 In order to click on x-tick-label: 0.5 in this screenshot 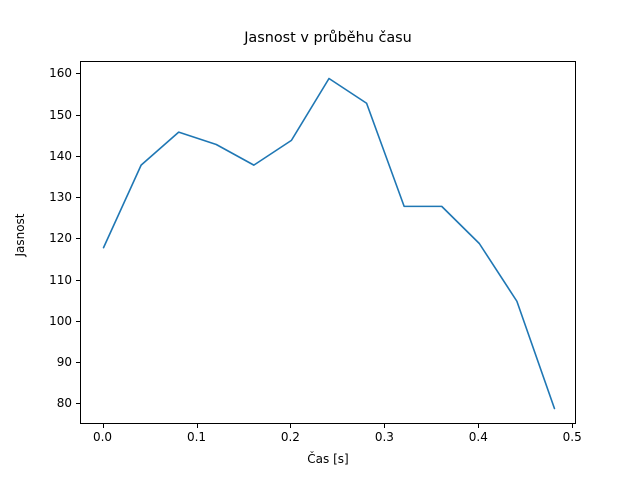, I will do `click(572, 437)`.